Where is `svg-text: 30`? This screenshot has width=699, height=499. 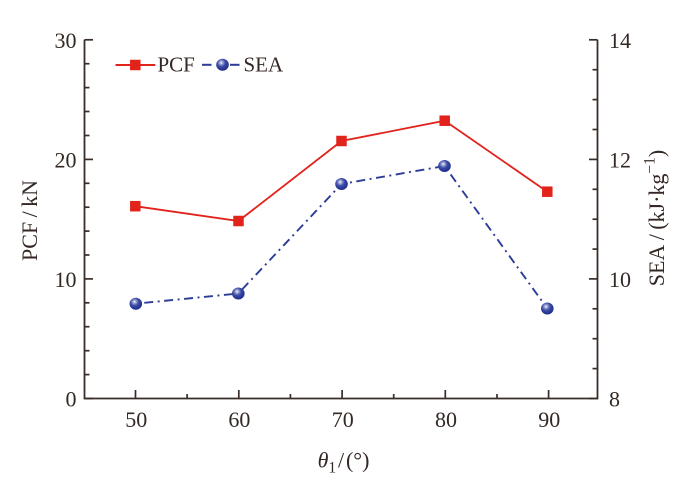
svg-text: 30 is located at coordinates (66, 40).